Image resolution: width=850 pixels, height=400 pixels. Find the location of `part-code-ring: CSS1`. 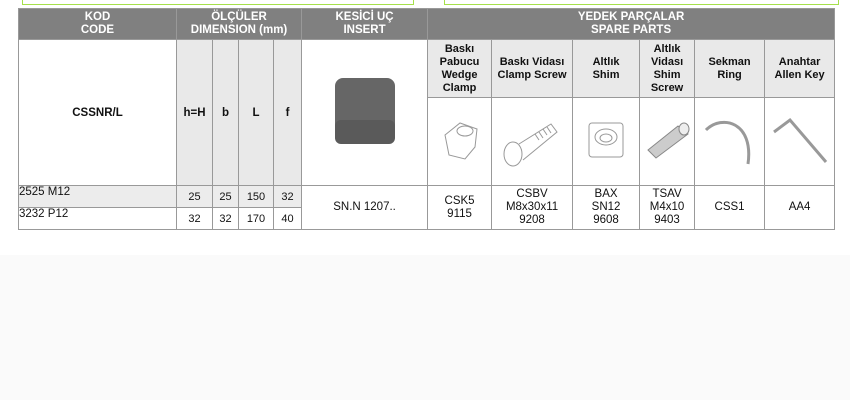

part-code-ring: CSS1 is located at coordinates (730, 207).